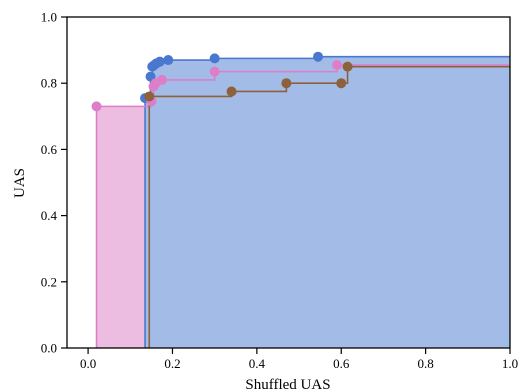  Describe the element at coordinates (20, 183) in the screenshot. I see `y-axis-label: UAS` at that location.